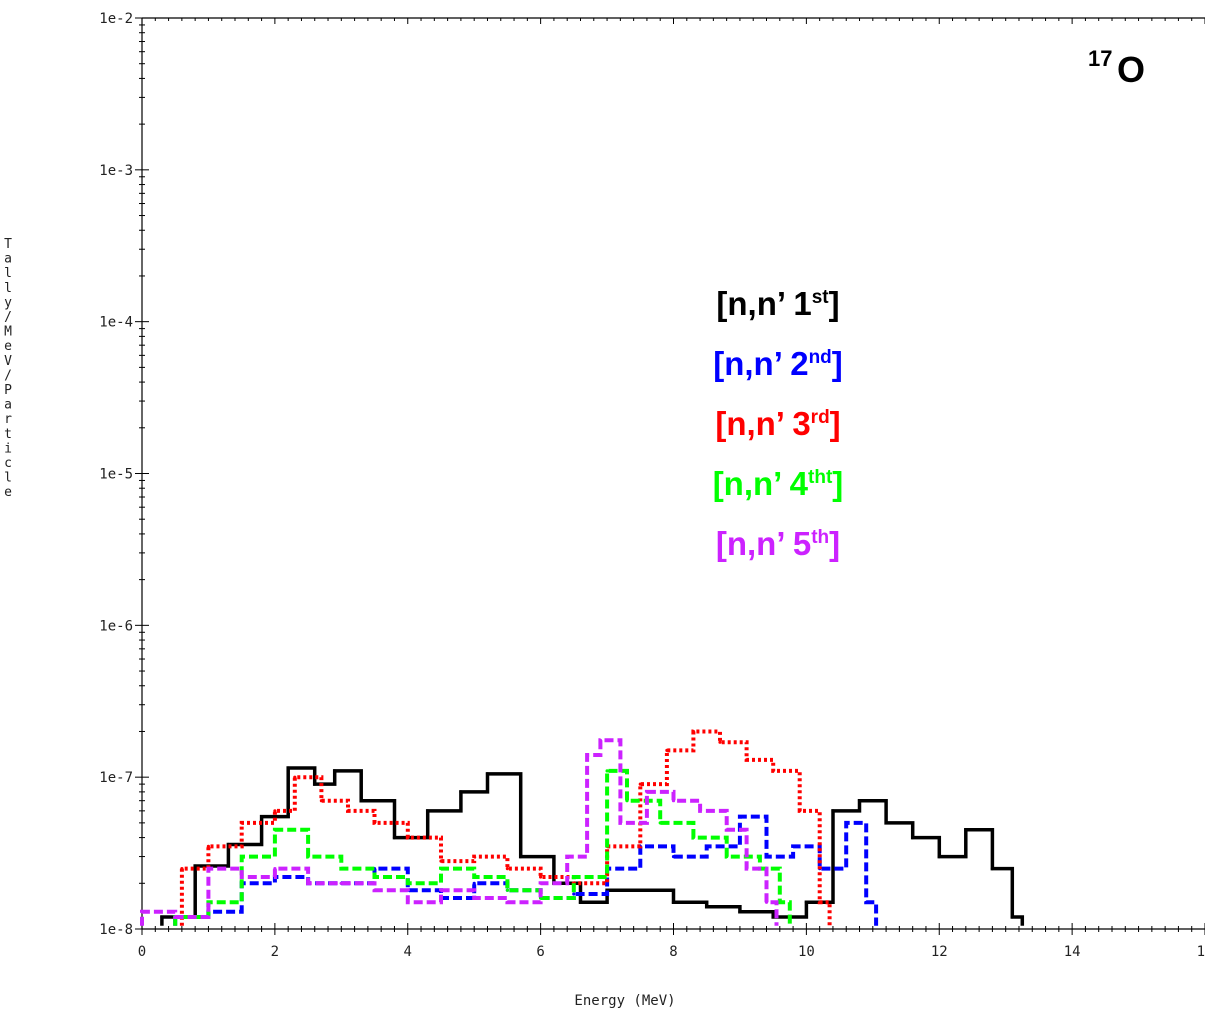 The width and height of the screenshot is (1205, 1013). I want to click on y-label-char: i, so click(8, 448).